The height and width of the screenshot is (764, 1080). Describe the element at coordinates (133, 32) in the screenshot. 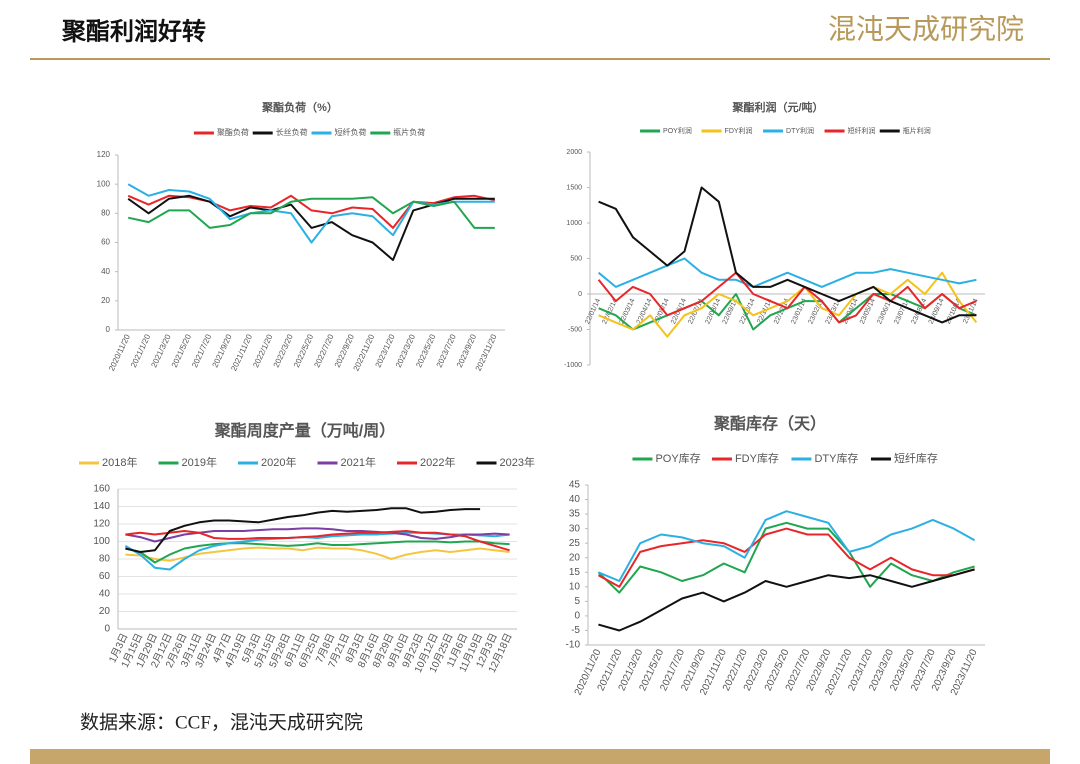

I see `slide-title: 聚酯利润好转` at that location.